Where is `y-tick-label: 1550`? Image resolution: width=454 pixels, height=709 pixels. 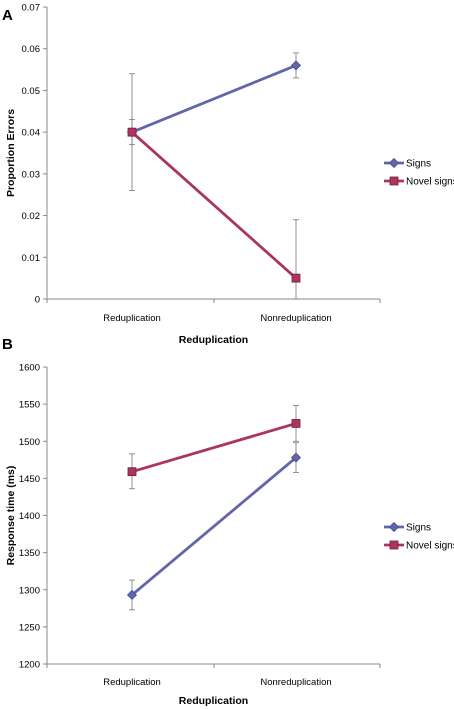 y-tick-label: 1550 is located at coordinates (29, 405).